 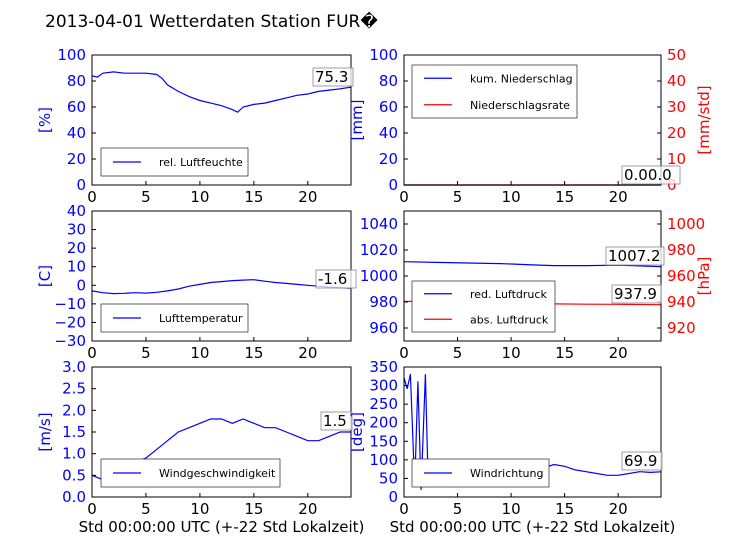 What do you see at coordinates (681, 250) in the screenshot?
I see `y2-tick-label: 980` at bounding box center [681, 250].